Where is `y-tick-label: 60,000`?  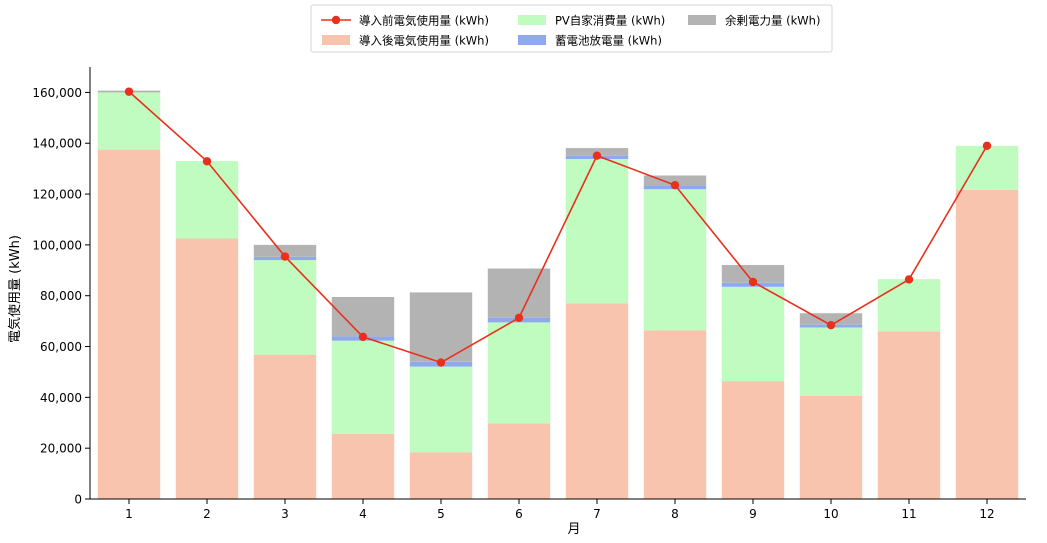
y-tick-label: 60,000 is located at coordinates (61, 347).